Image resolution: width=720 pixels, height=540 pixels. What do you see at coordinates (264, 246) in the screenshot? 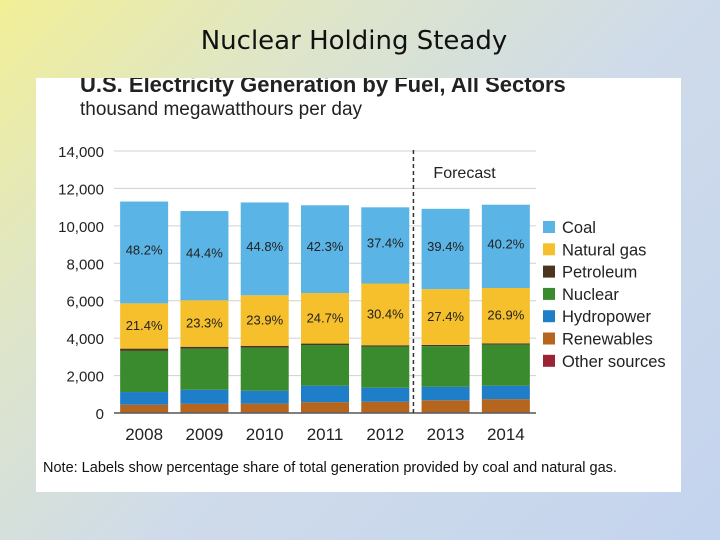
I see `bar-data-label: 44.8%` at bounding box center [264, 246].